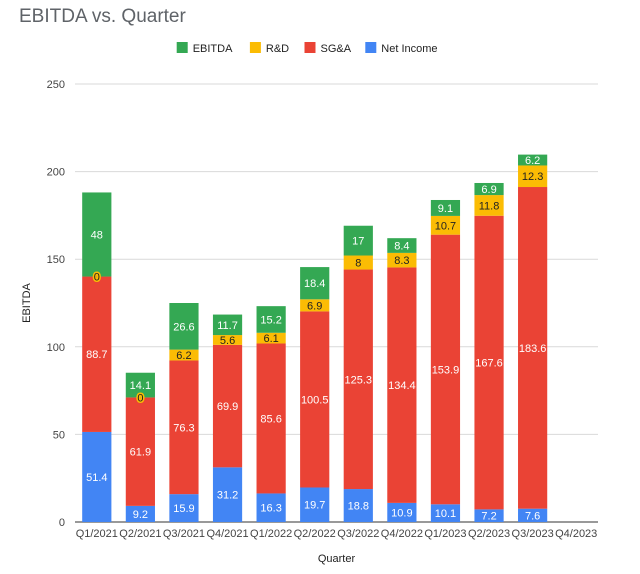 The width and height of the screenshot is (640, 574). Describe the element at coordinates (183, 327) in the screenshot. I see `data-label: 26.6` at that location.